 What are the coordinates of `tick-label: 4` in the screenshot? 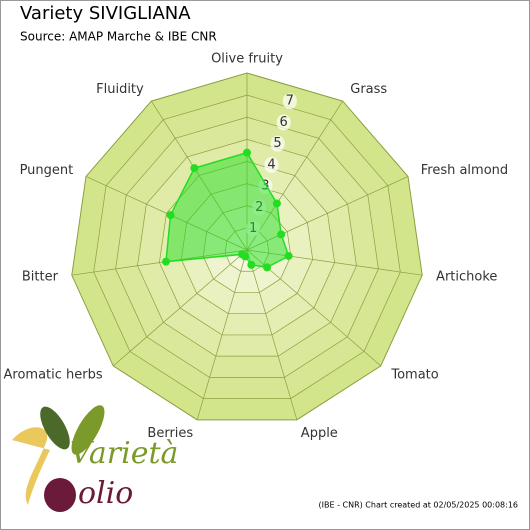 It's located at (271, 164).